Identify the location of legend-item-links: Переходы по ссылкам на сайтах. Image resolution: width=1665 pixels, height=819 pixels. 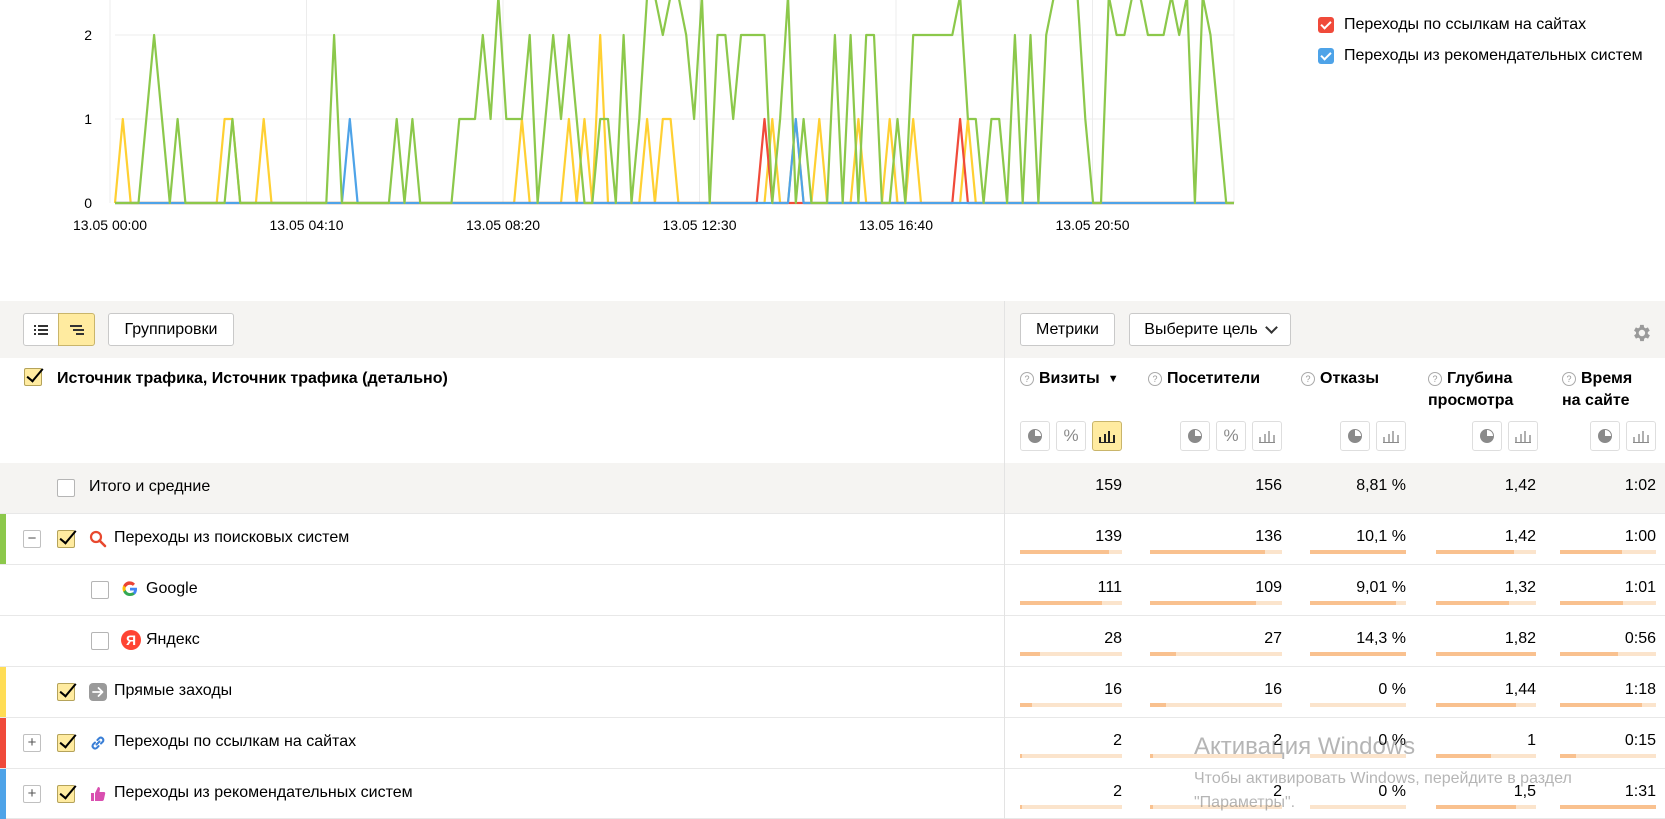
(1452, 25).